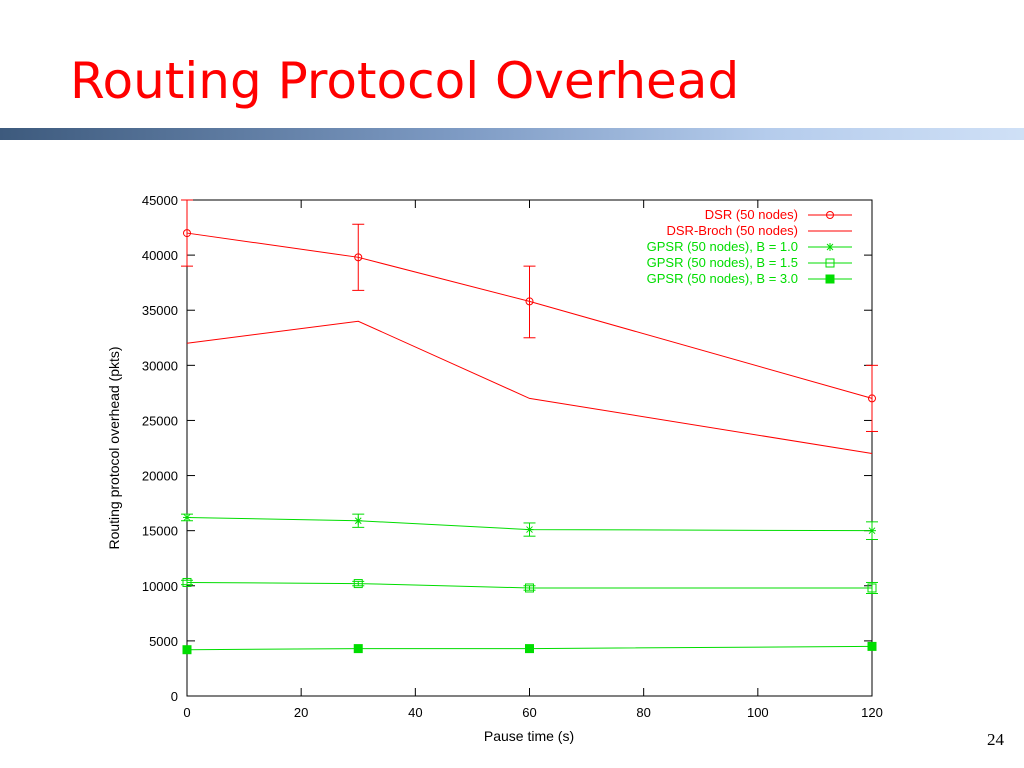 Image resolution: width=1024 pixels, height=768 pixels. Describe the element at coordinates (529, 712) in the screenshot. I see `x-tick-label: 60` at that location.